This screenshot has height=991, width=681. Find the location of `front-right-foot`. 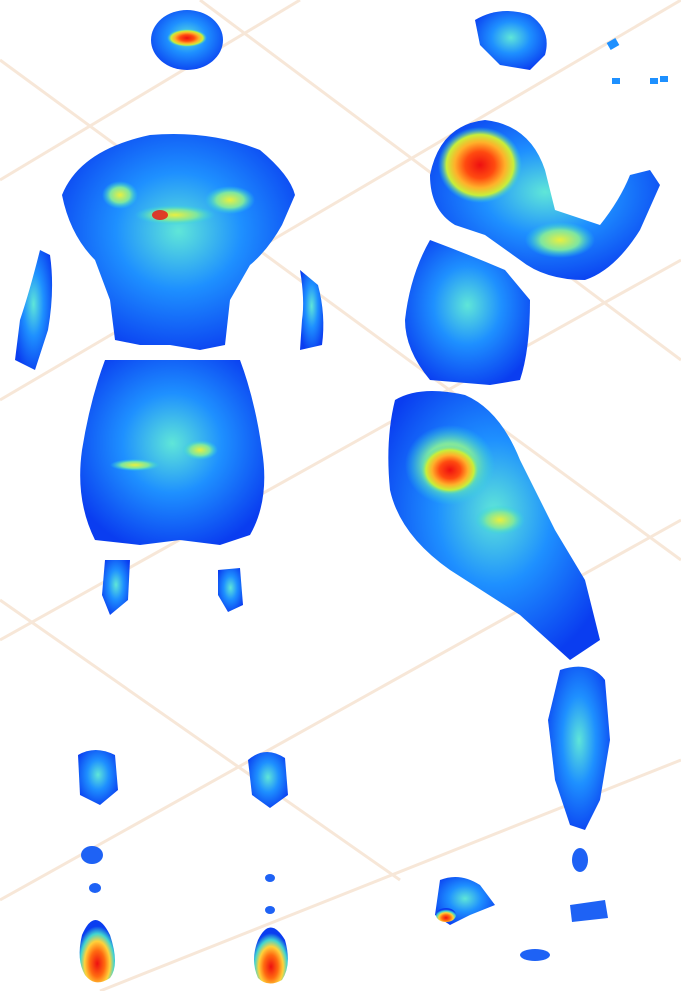

front-right-foot is located at coordinates (271, 955).